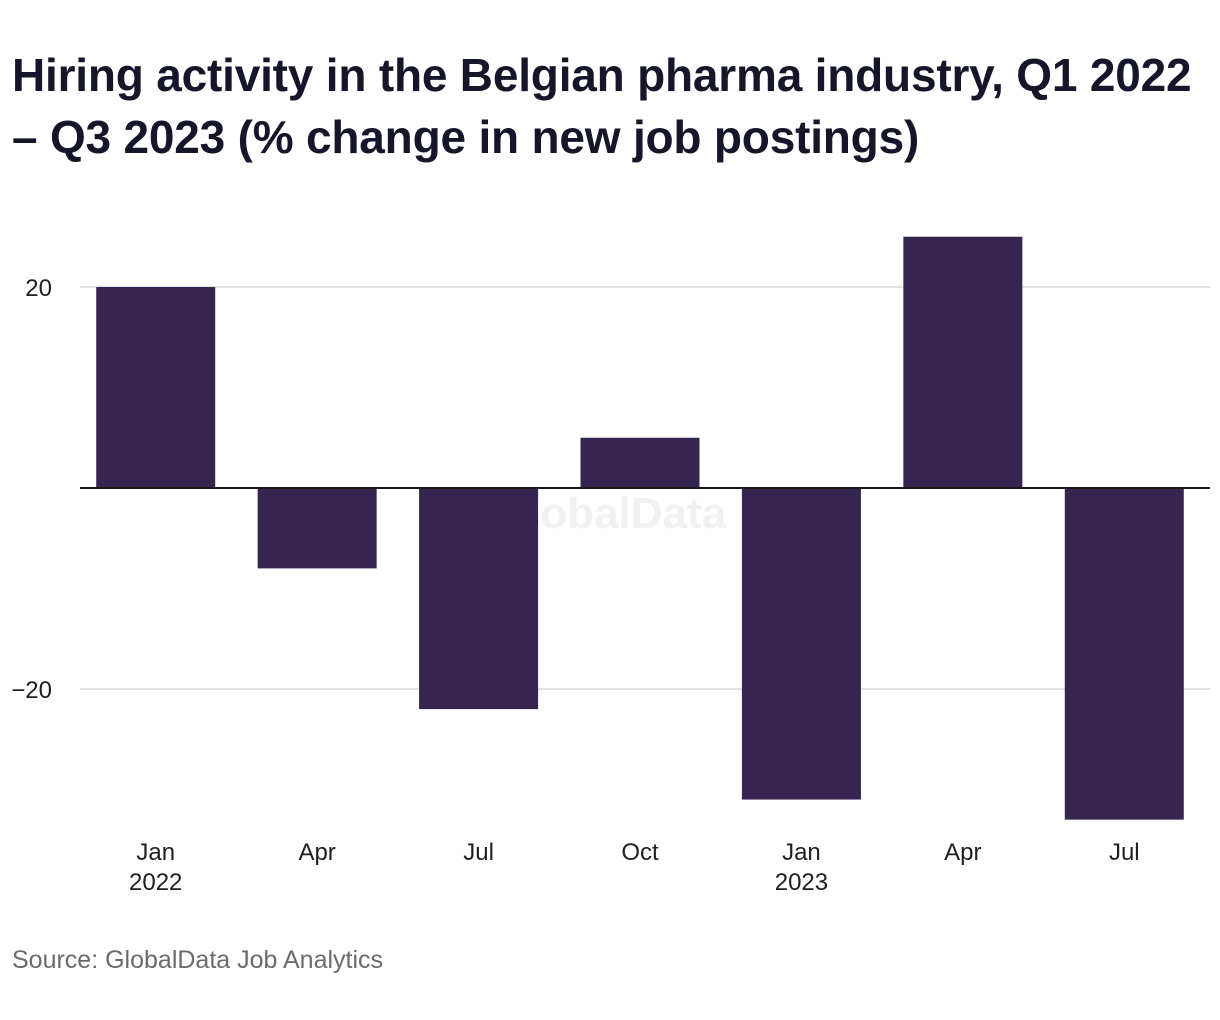 The height and width of the screenshot is (1020, 1220). Describe the element at coordinates (801, 882) in the screenshot. I see `x-tick-year-label: 2023` at that location.